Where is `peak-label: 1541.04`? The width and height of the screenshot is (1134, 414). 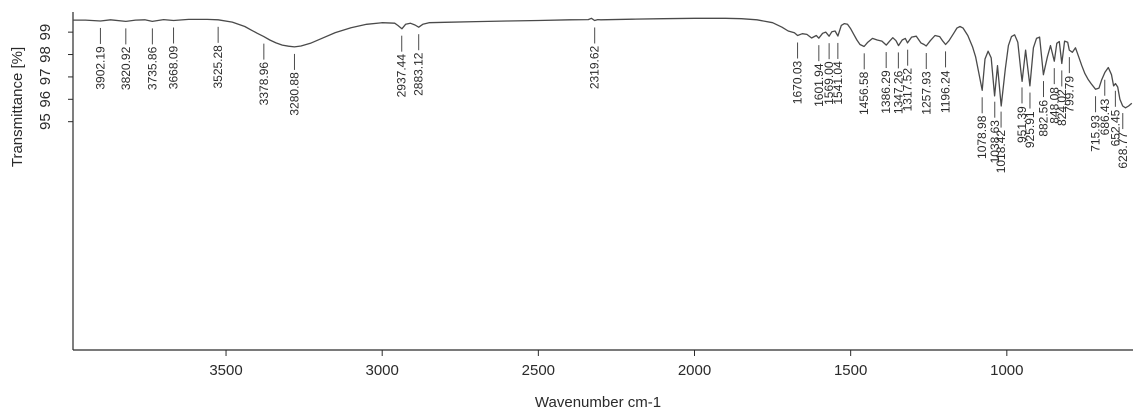 peak-label: 1541.04 is located at coordinates (838, 83).